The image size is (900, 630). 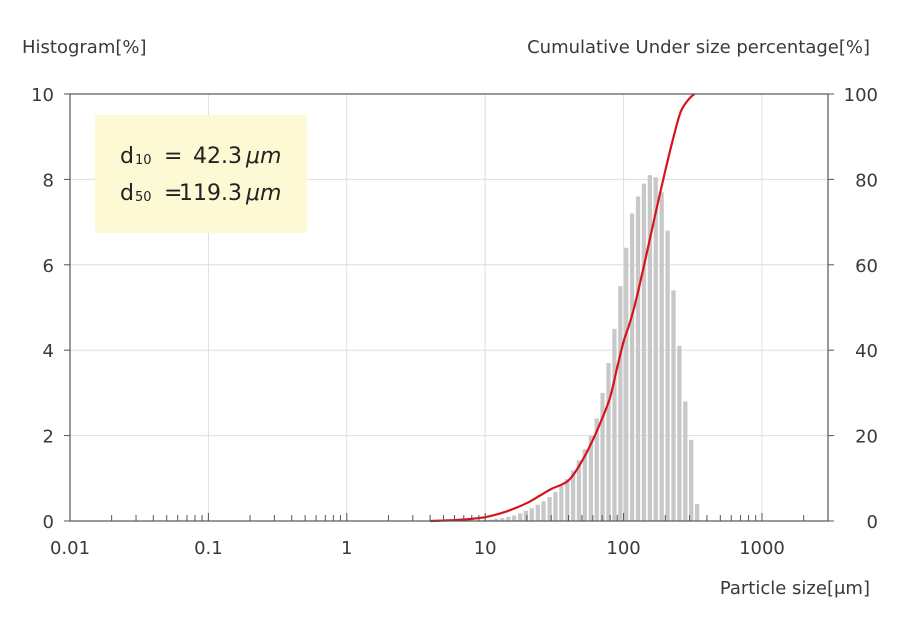 I want to click on x-tick-label: 1000, so click(x=762, y=548).